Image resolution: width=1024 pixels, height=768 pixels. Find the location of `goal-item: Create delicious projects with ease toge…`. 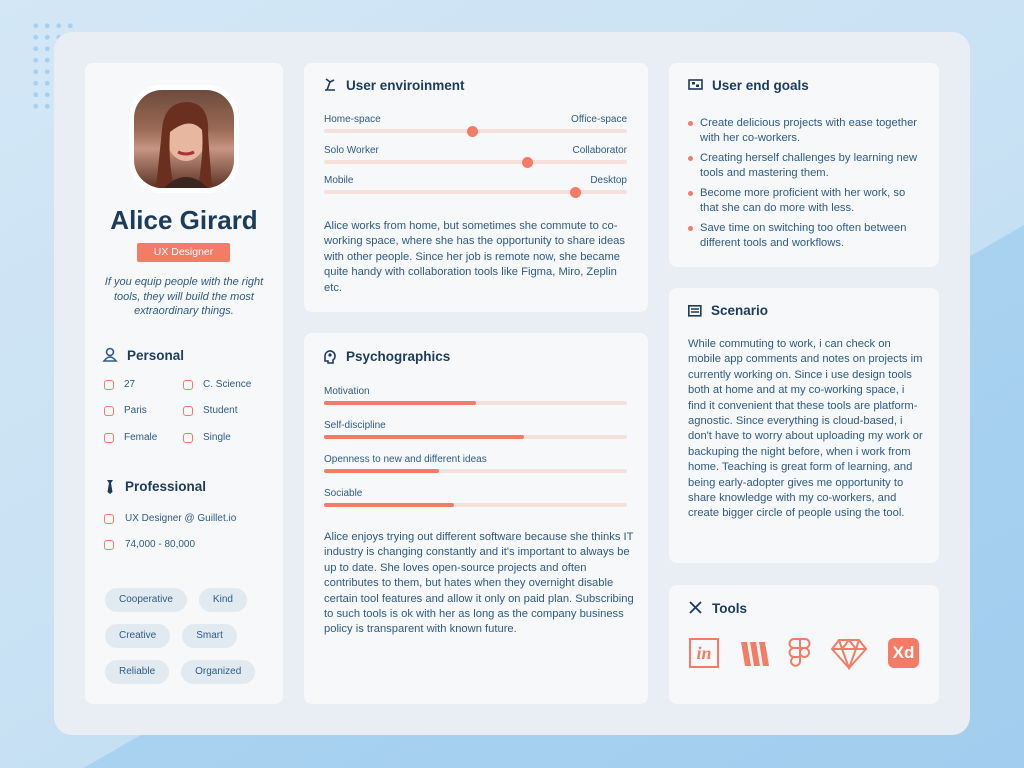

goal-item: Create delicious projects with ease toge… is located at coordinates (809, 131).